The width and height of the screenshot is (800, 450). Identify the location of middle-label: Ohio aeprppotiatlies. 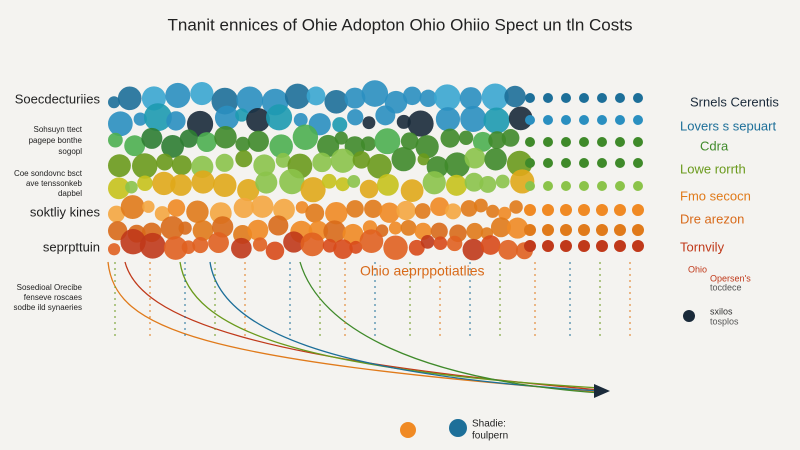
(422, 271).